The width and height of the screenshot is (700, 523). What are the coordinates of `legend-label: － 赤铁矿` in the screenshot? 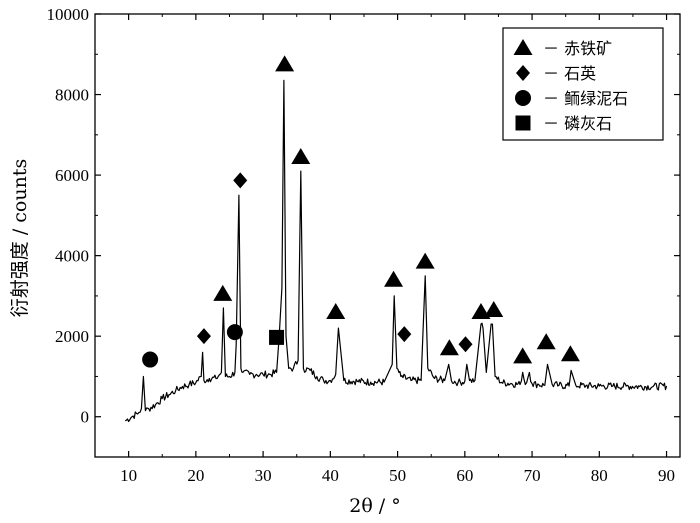 It's located at (577, 48).